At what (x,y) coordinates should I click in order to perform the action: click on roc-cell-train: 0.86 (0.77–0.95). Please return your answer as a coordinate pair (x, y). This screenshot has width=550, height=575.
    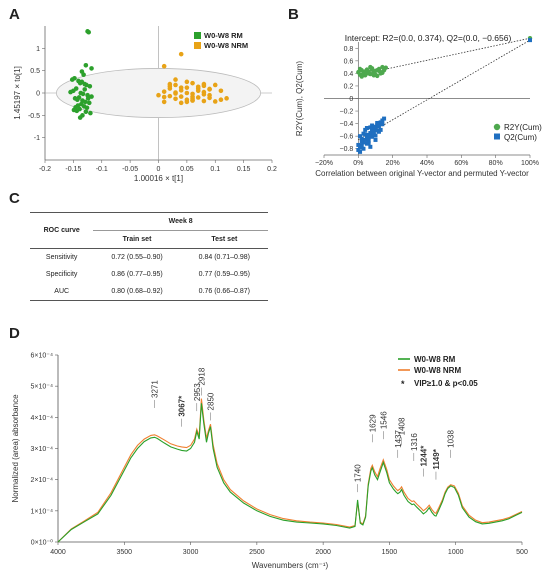
    Looking at the image, I should click on (137, 274).